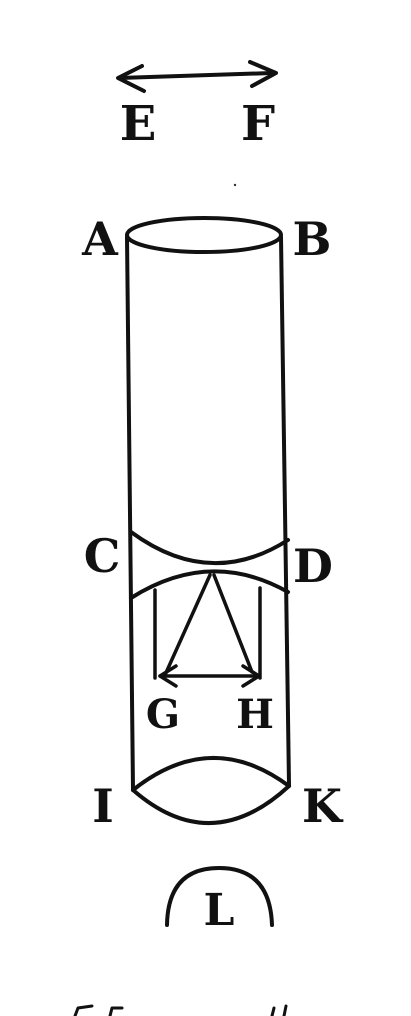 The width and height of the screenshot is (411, 1016). I want to click on label-k: K, so click(323, 806).